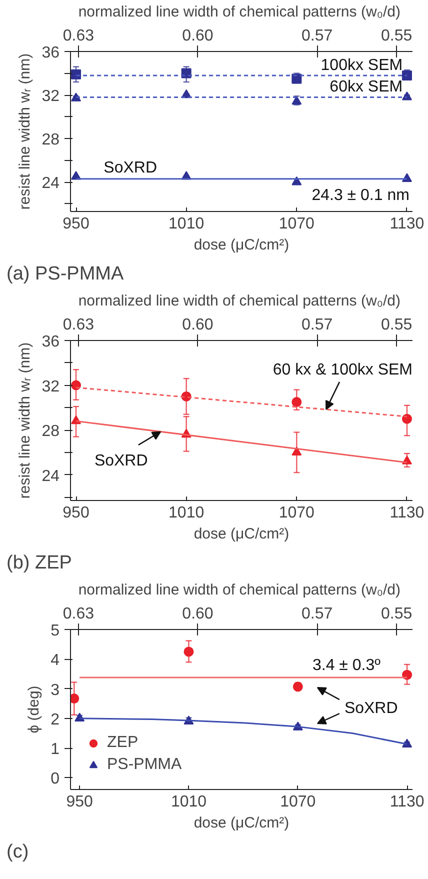  I want to click on annotation: 100kx SEM, so click(361, 65).